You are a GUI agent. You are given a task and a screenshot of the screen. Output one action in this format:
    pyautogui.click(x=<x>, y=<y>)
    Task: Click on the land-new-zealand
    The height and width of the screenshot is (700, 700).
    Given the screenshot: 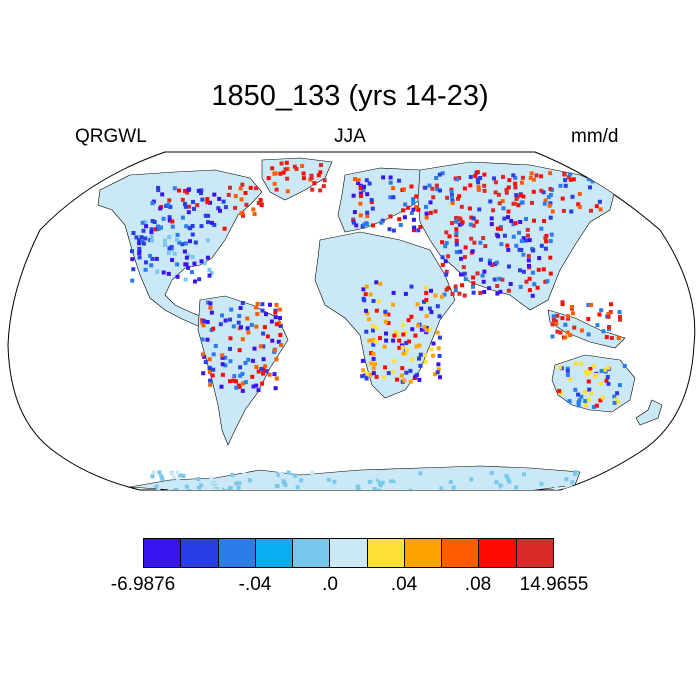 What is the action you would take?
    pyautogui.click(x=649, y=412)
    